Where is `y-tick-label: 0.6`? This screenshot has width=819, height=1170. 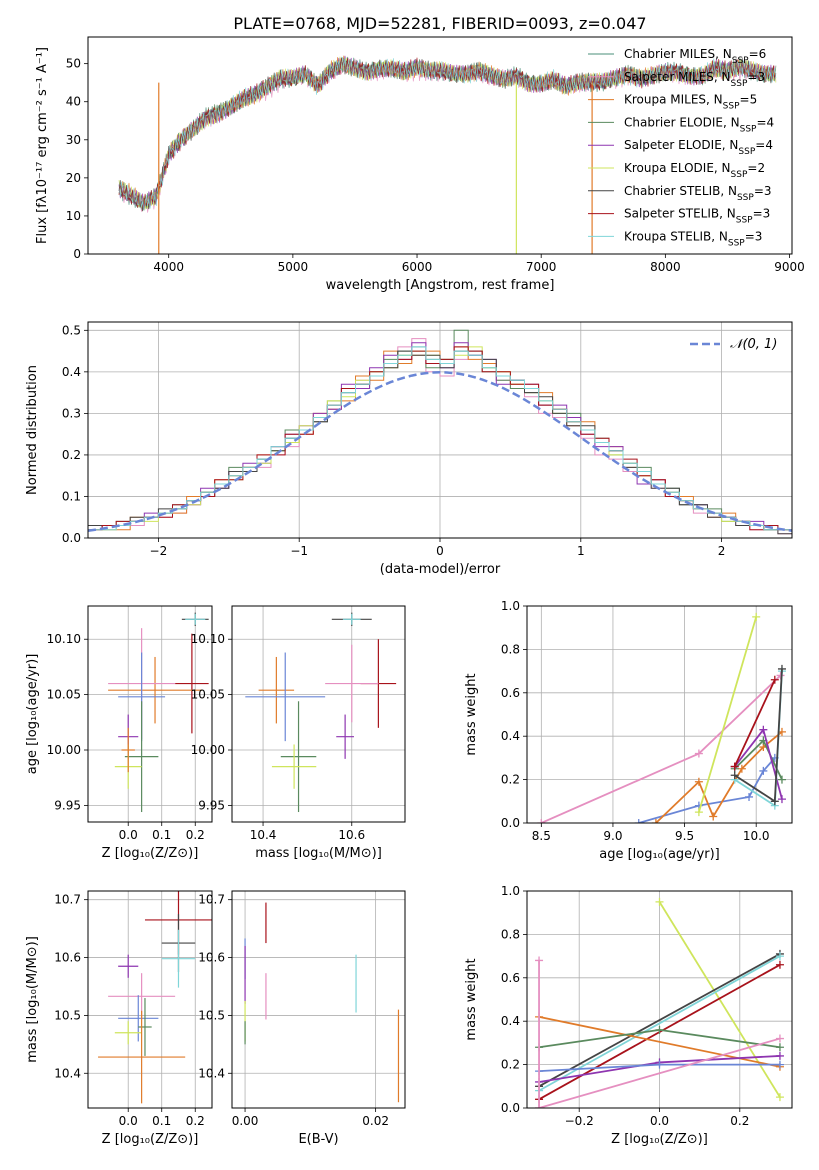 y-tick-label: 0.6 is located at coordinates (510, 978).